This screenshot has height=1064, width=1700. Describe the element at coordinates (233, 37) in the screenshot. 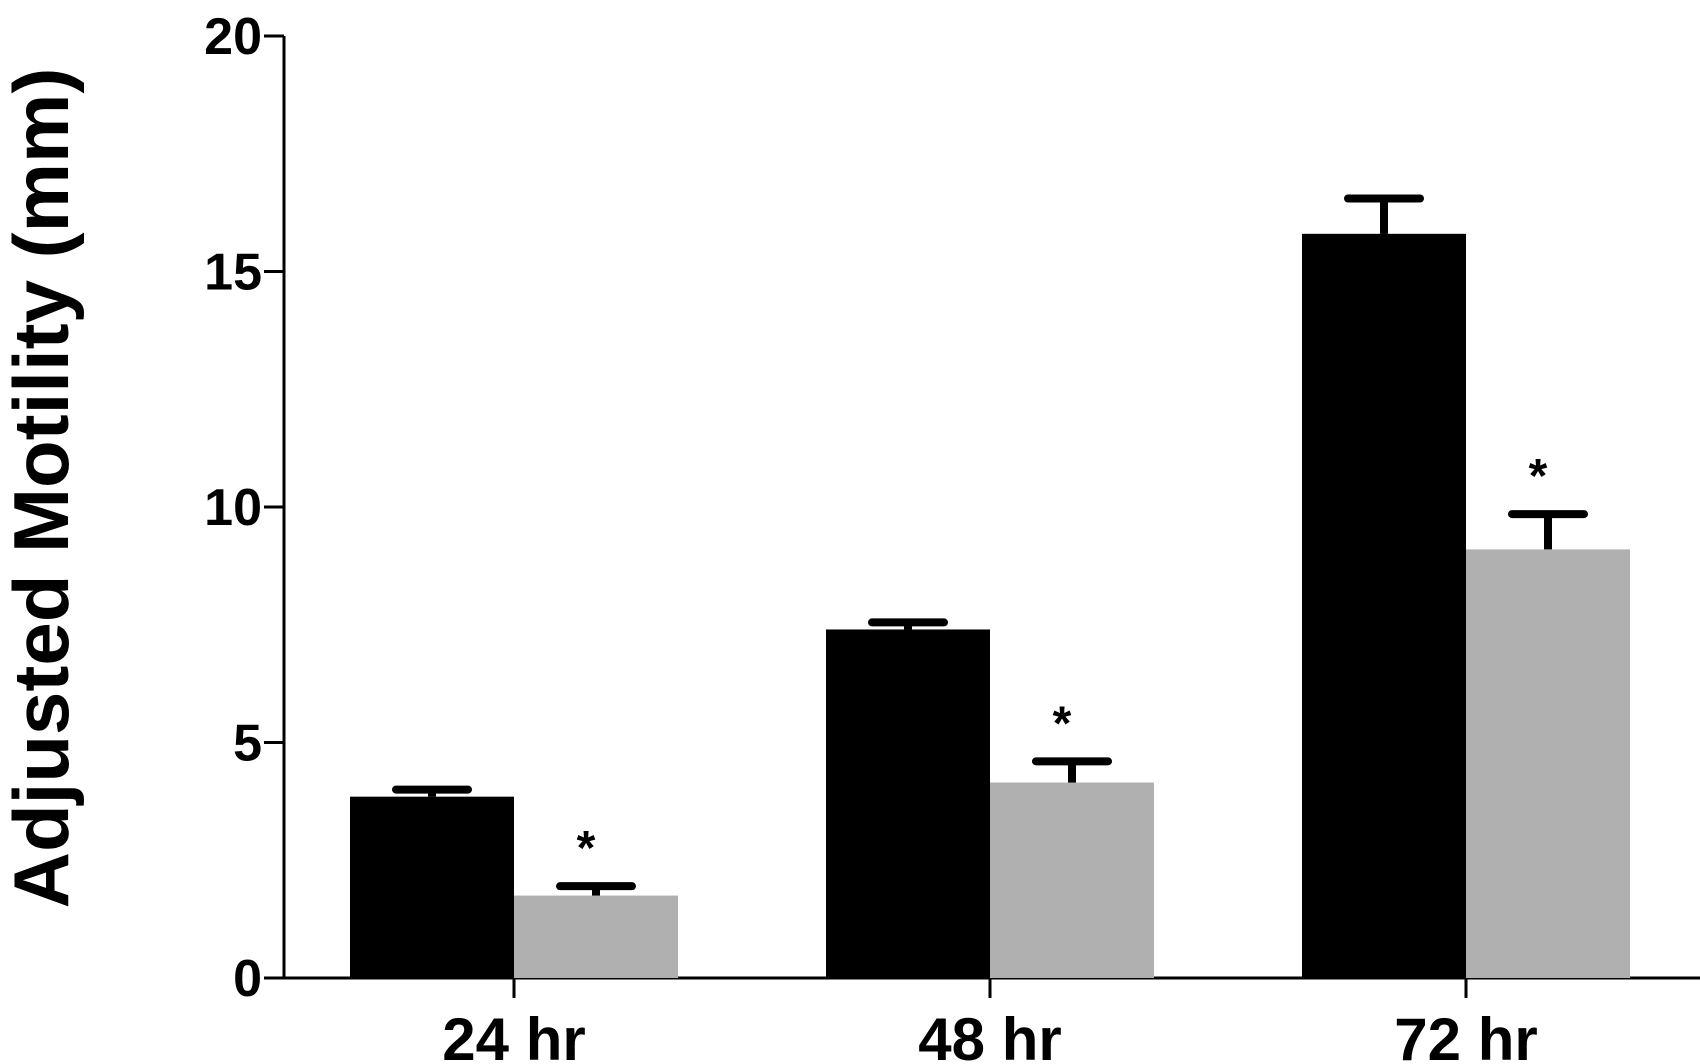

I see `y-tick-label: 20` at that location.